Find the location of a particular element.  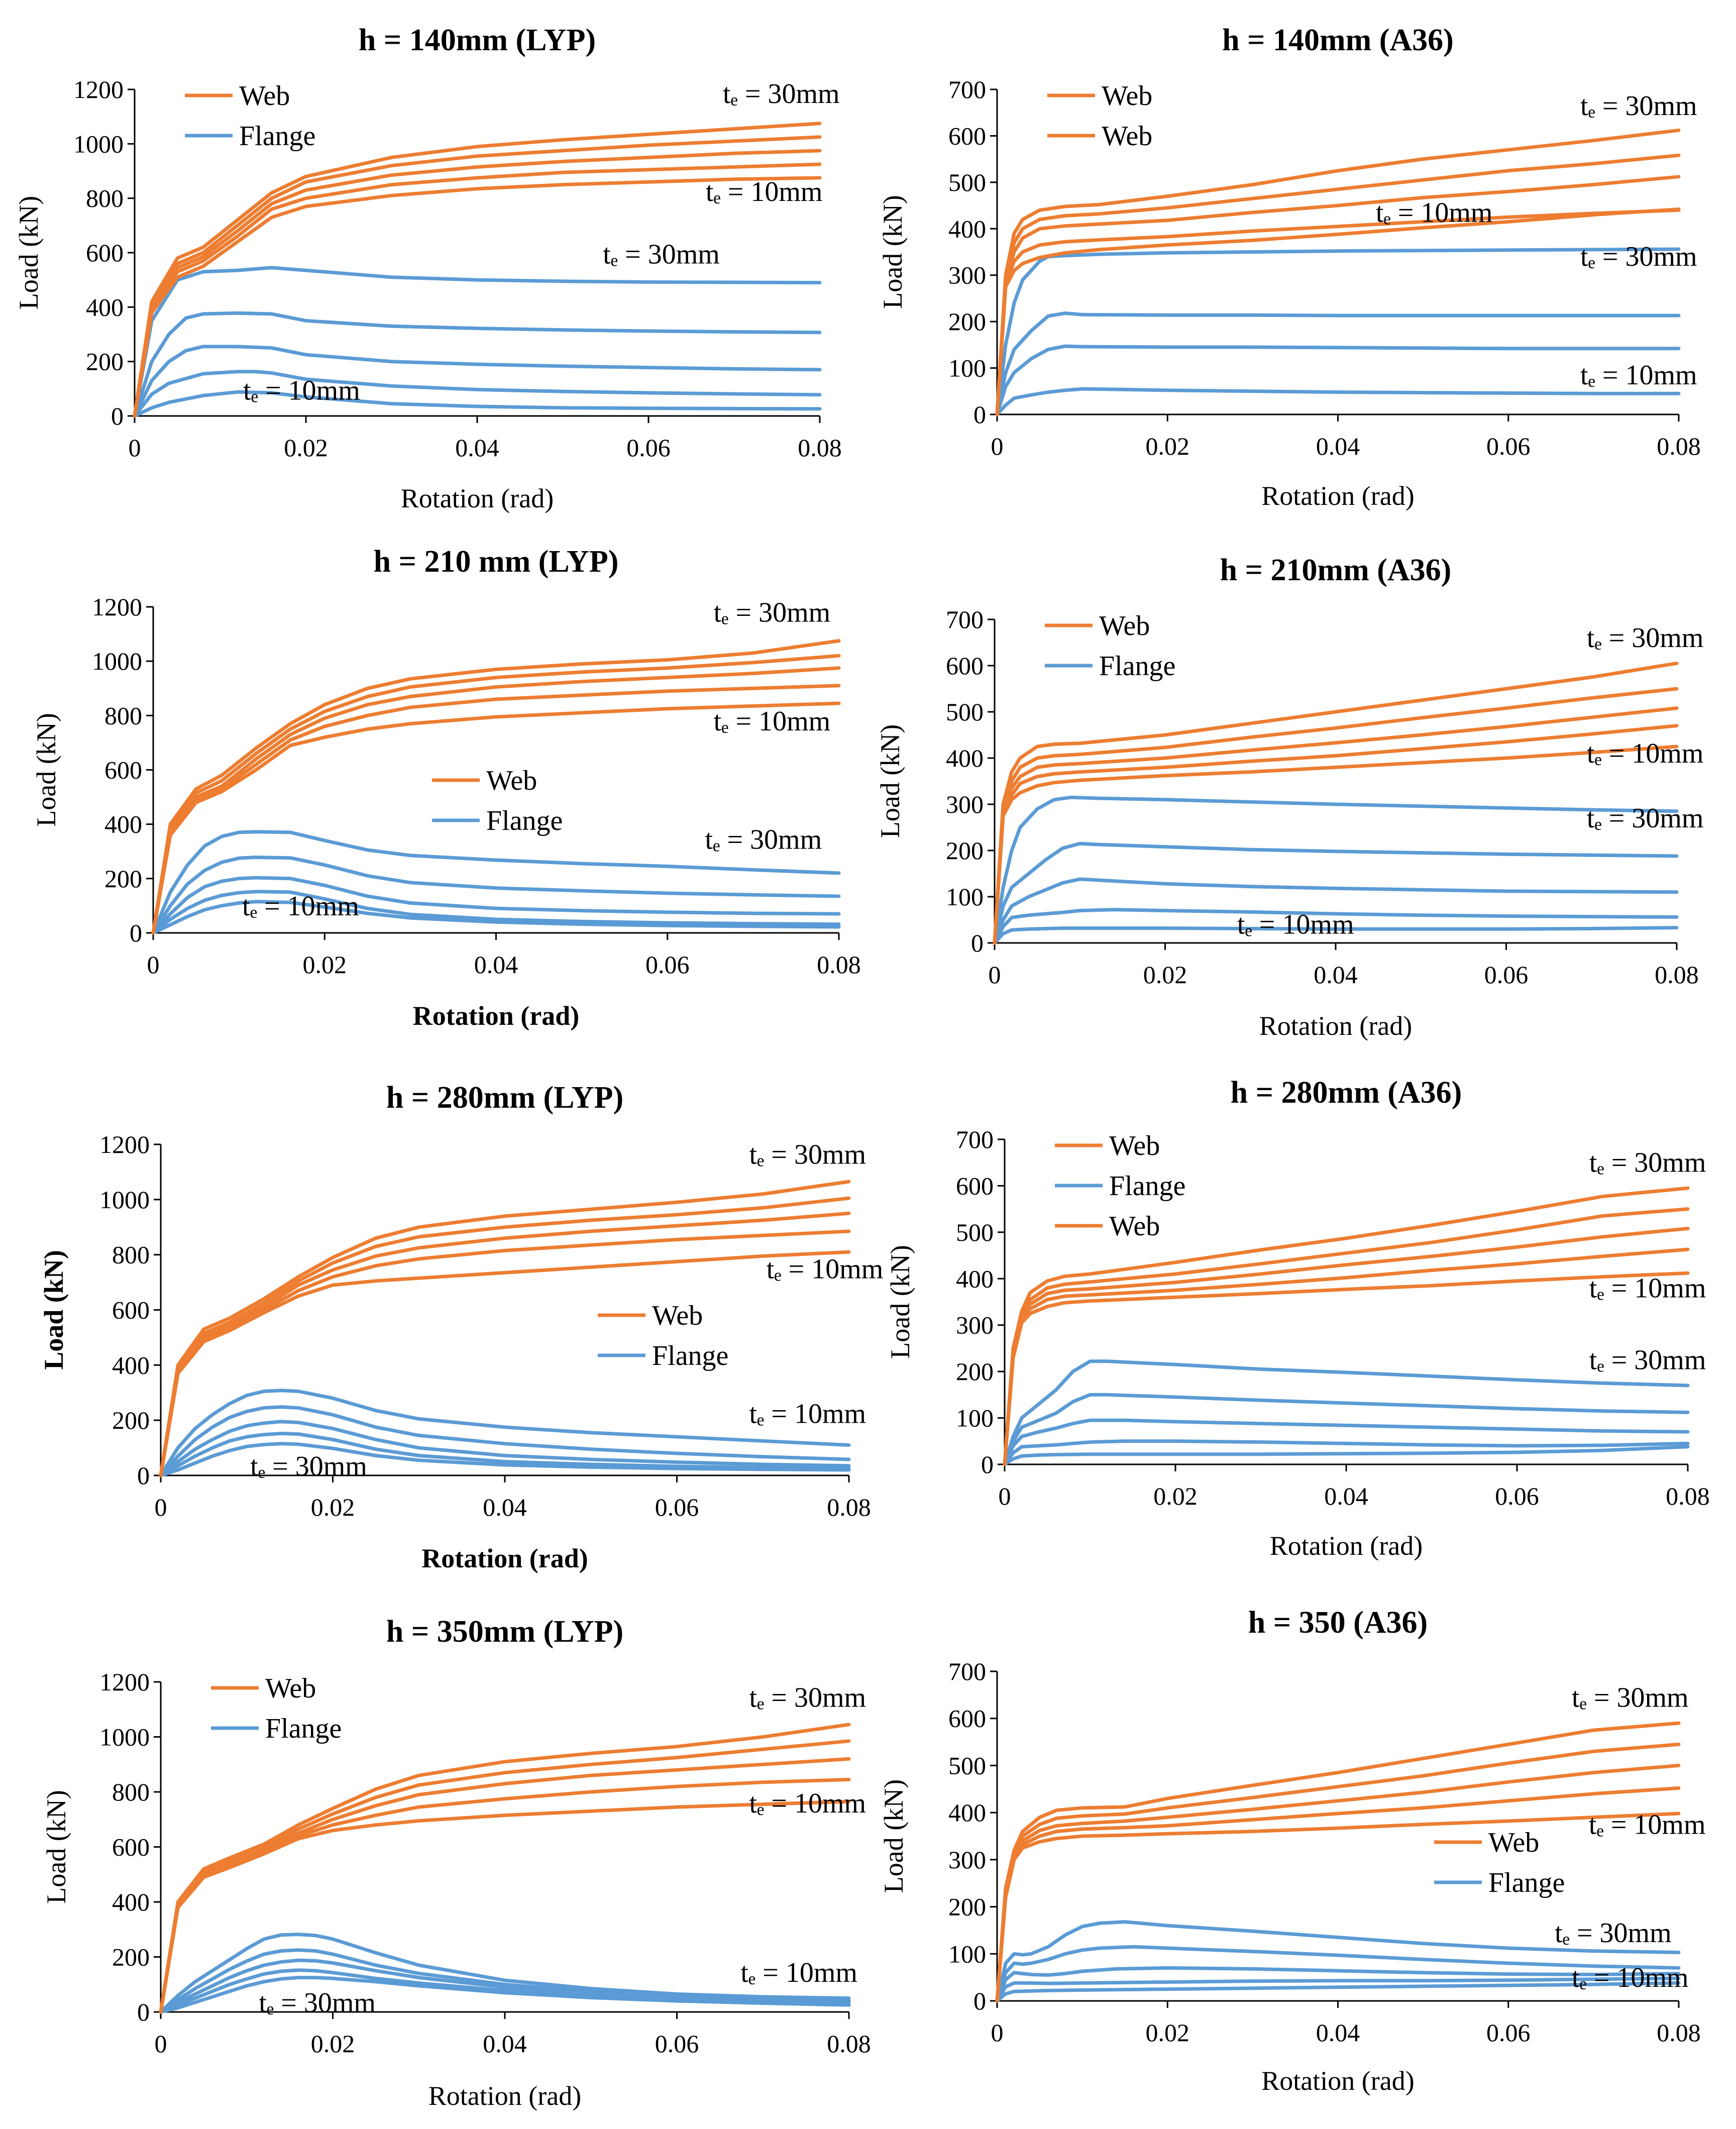

chart-title: h = 210mm (A36) is located at coordinates (1336, 570).